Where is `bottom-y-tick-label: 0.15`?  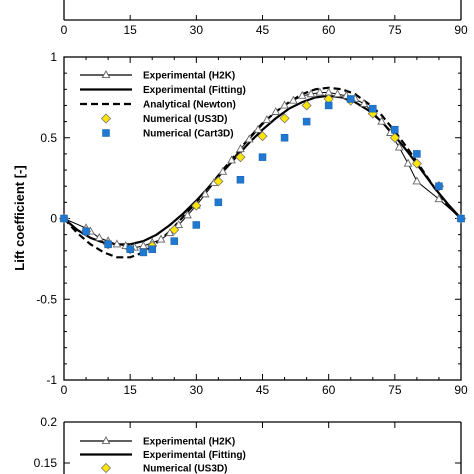
bottom-y-tick-label: 0.15 is located at coordinates (46, 463).